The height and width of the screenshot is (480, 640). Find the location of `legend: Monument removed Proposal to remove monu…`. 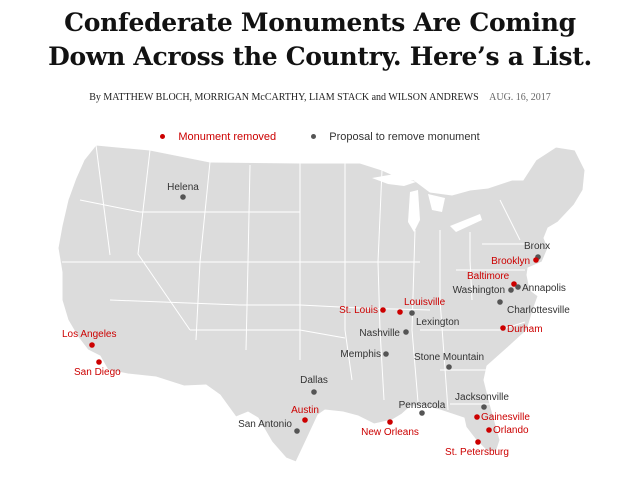

legend: Monument removed Proposal to remove monu… is located at coordinates (320, 137).